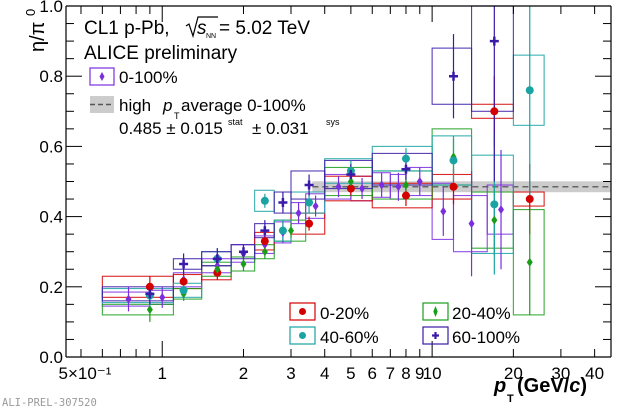 This screenshot has width=631, height=410. I want to click on watermark: ALI-PREL-307520, so click(49, 403).